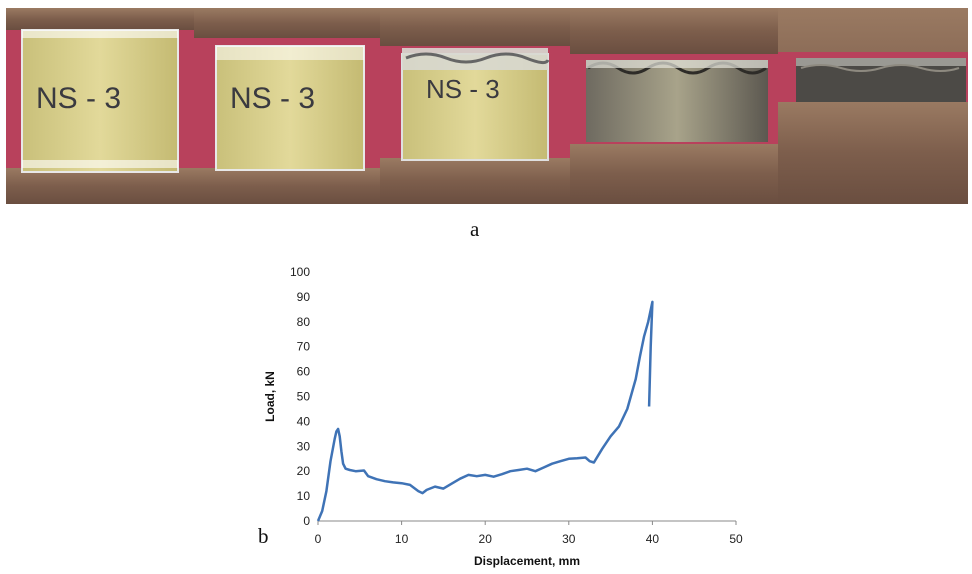 Image resolution: width=972 pixels, height=574 pixels. What do you see at coordinates (304, 372) in the screenshot?
I see `y-tick-label: 60` at bounding box center [304, 372].